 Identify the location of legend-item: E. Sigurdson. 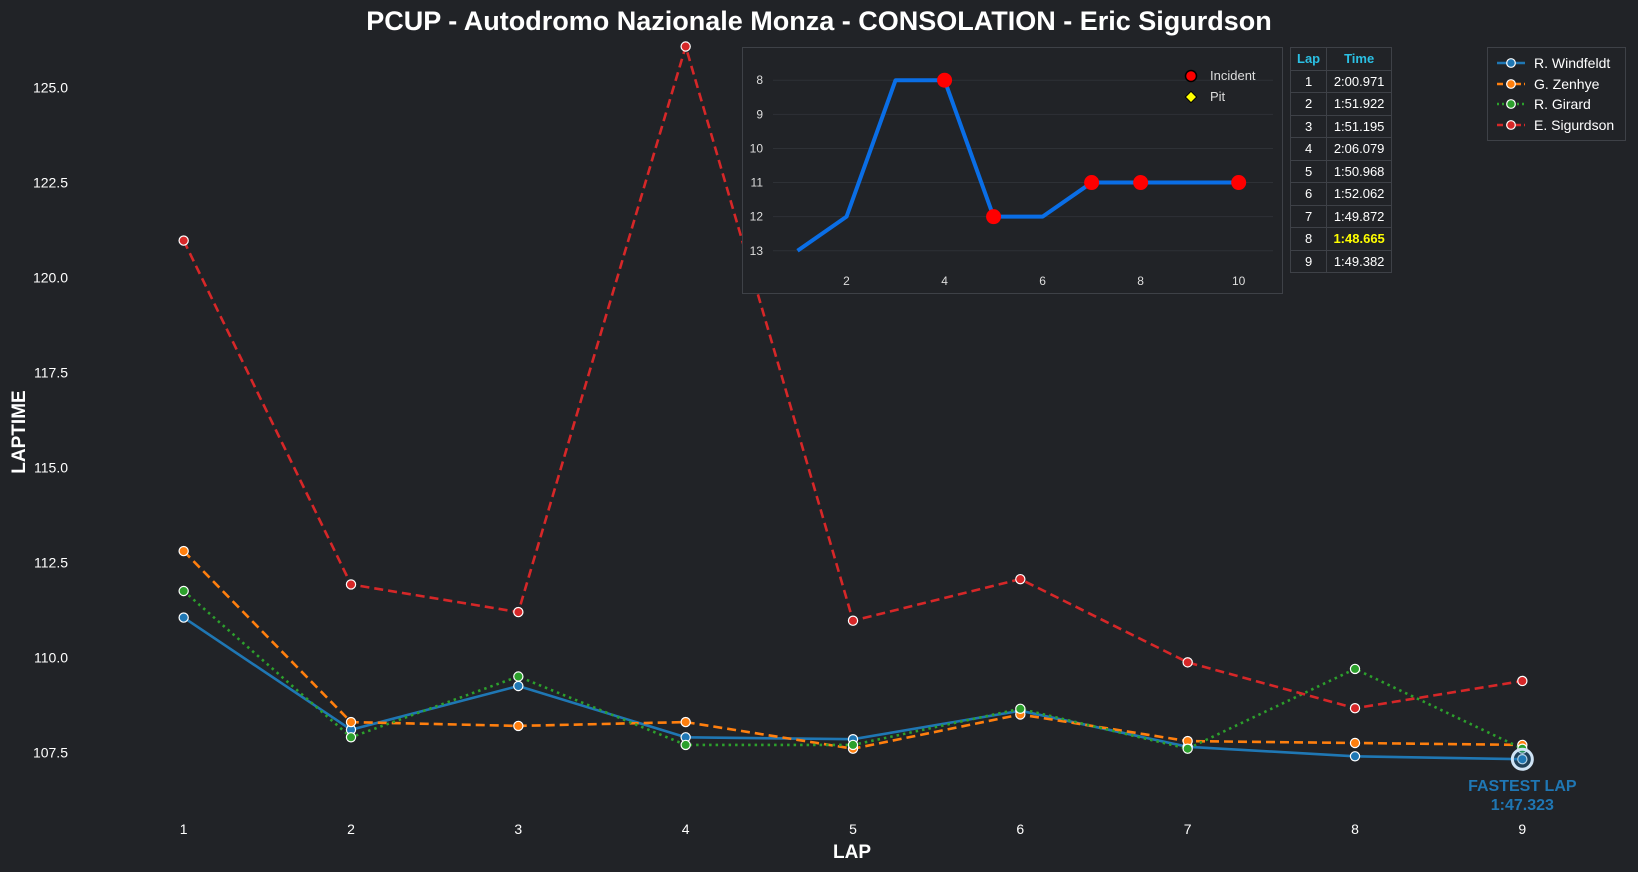
(1555, 125).